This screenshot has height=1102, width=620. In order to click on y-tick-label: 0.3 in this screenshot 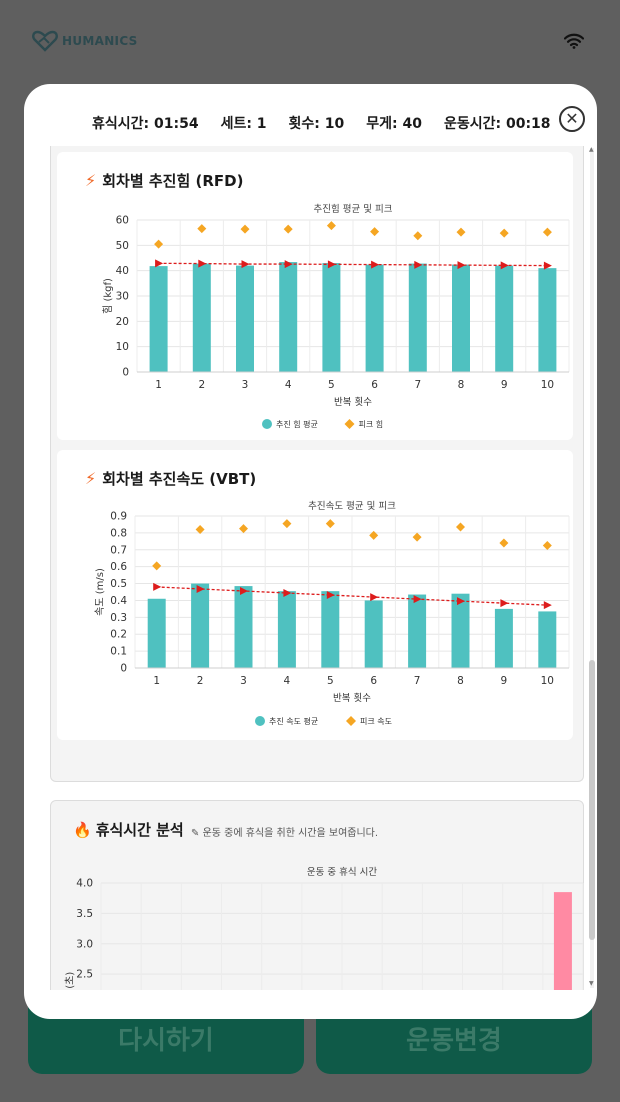, I will do `click(118, 618)`.